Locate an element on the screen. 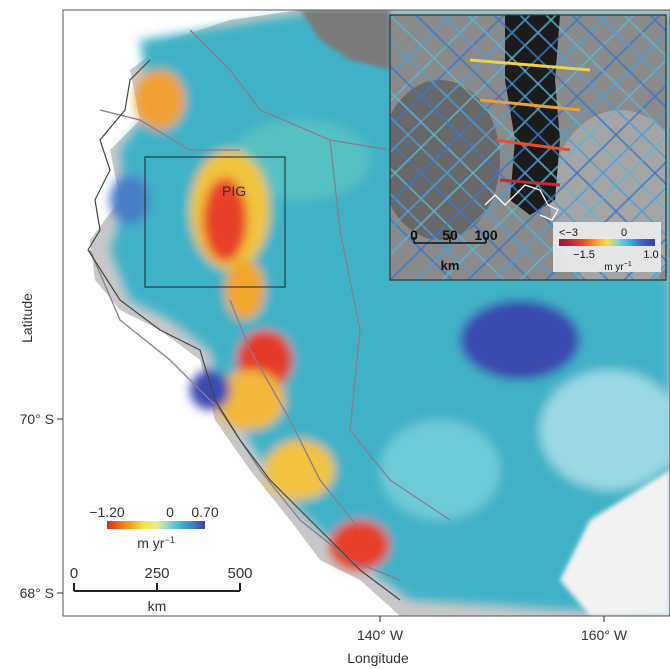 This screenshot has height=669, width=670. inset-scalebar: 0 50 100 km is located at coordinates (454, 250).